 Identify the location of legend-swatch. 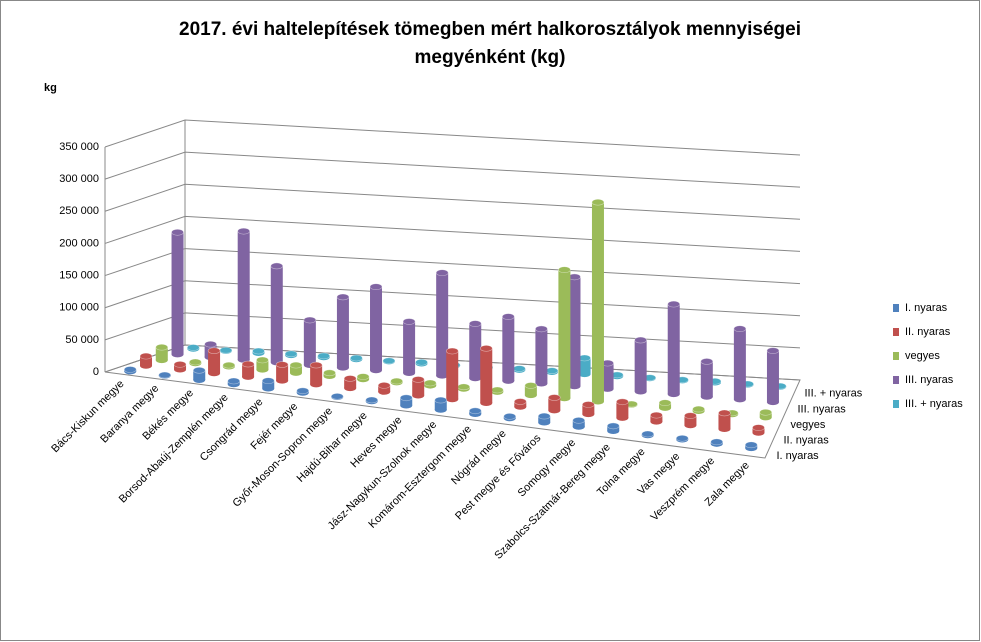
(896, 356).